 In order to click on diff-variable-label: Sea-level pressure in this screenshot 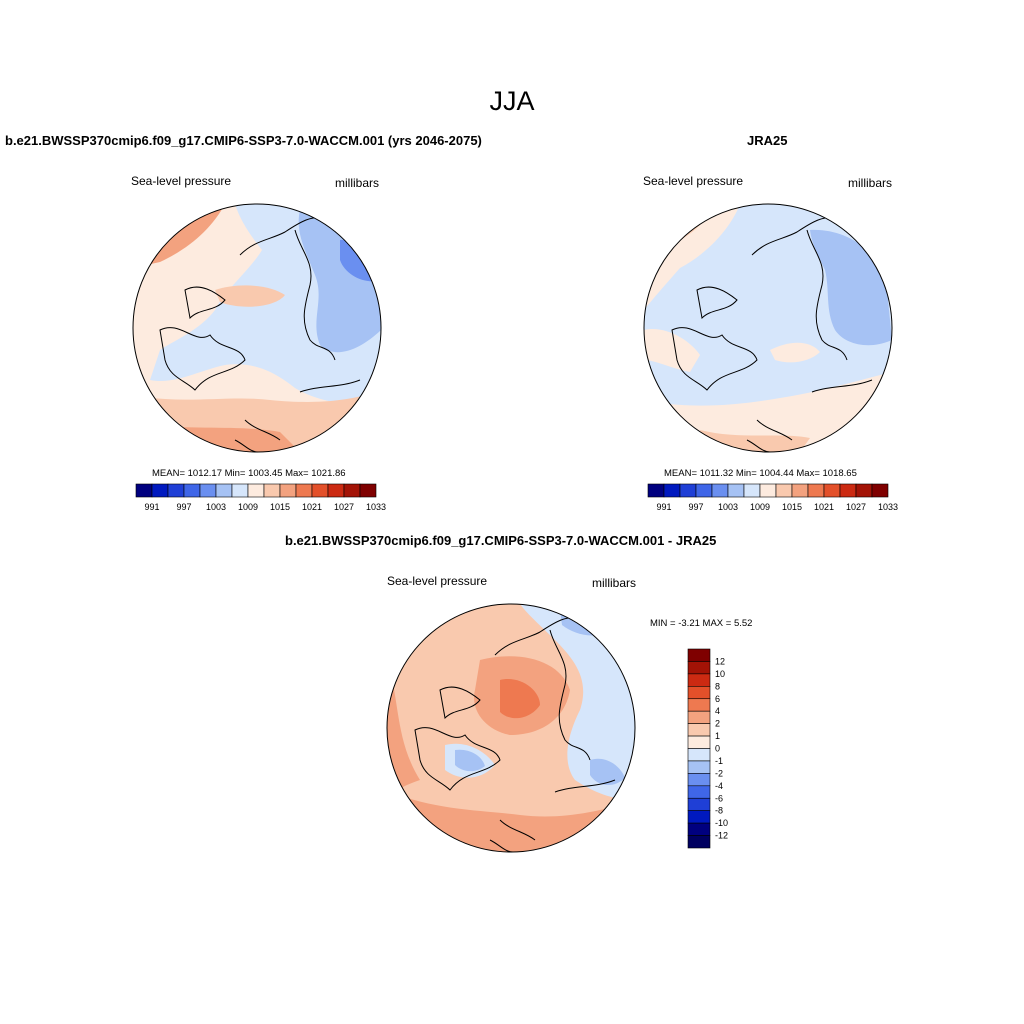, I will do `click(437, 581)`.